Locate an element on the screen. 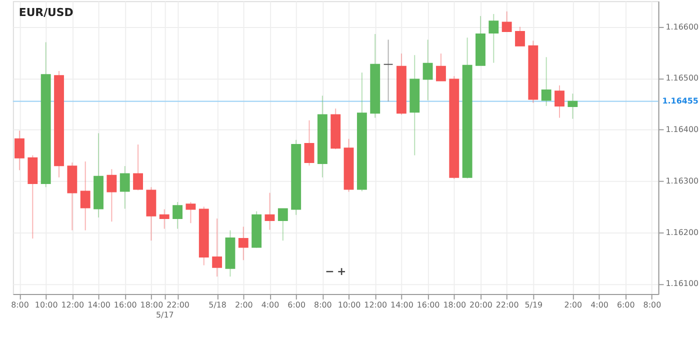 This screenshot has height=338, width=699. y-tick-label: 1.16500 is located at coordinates (682, 78).